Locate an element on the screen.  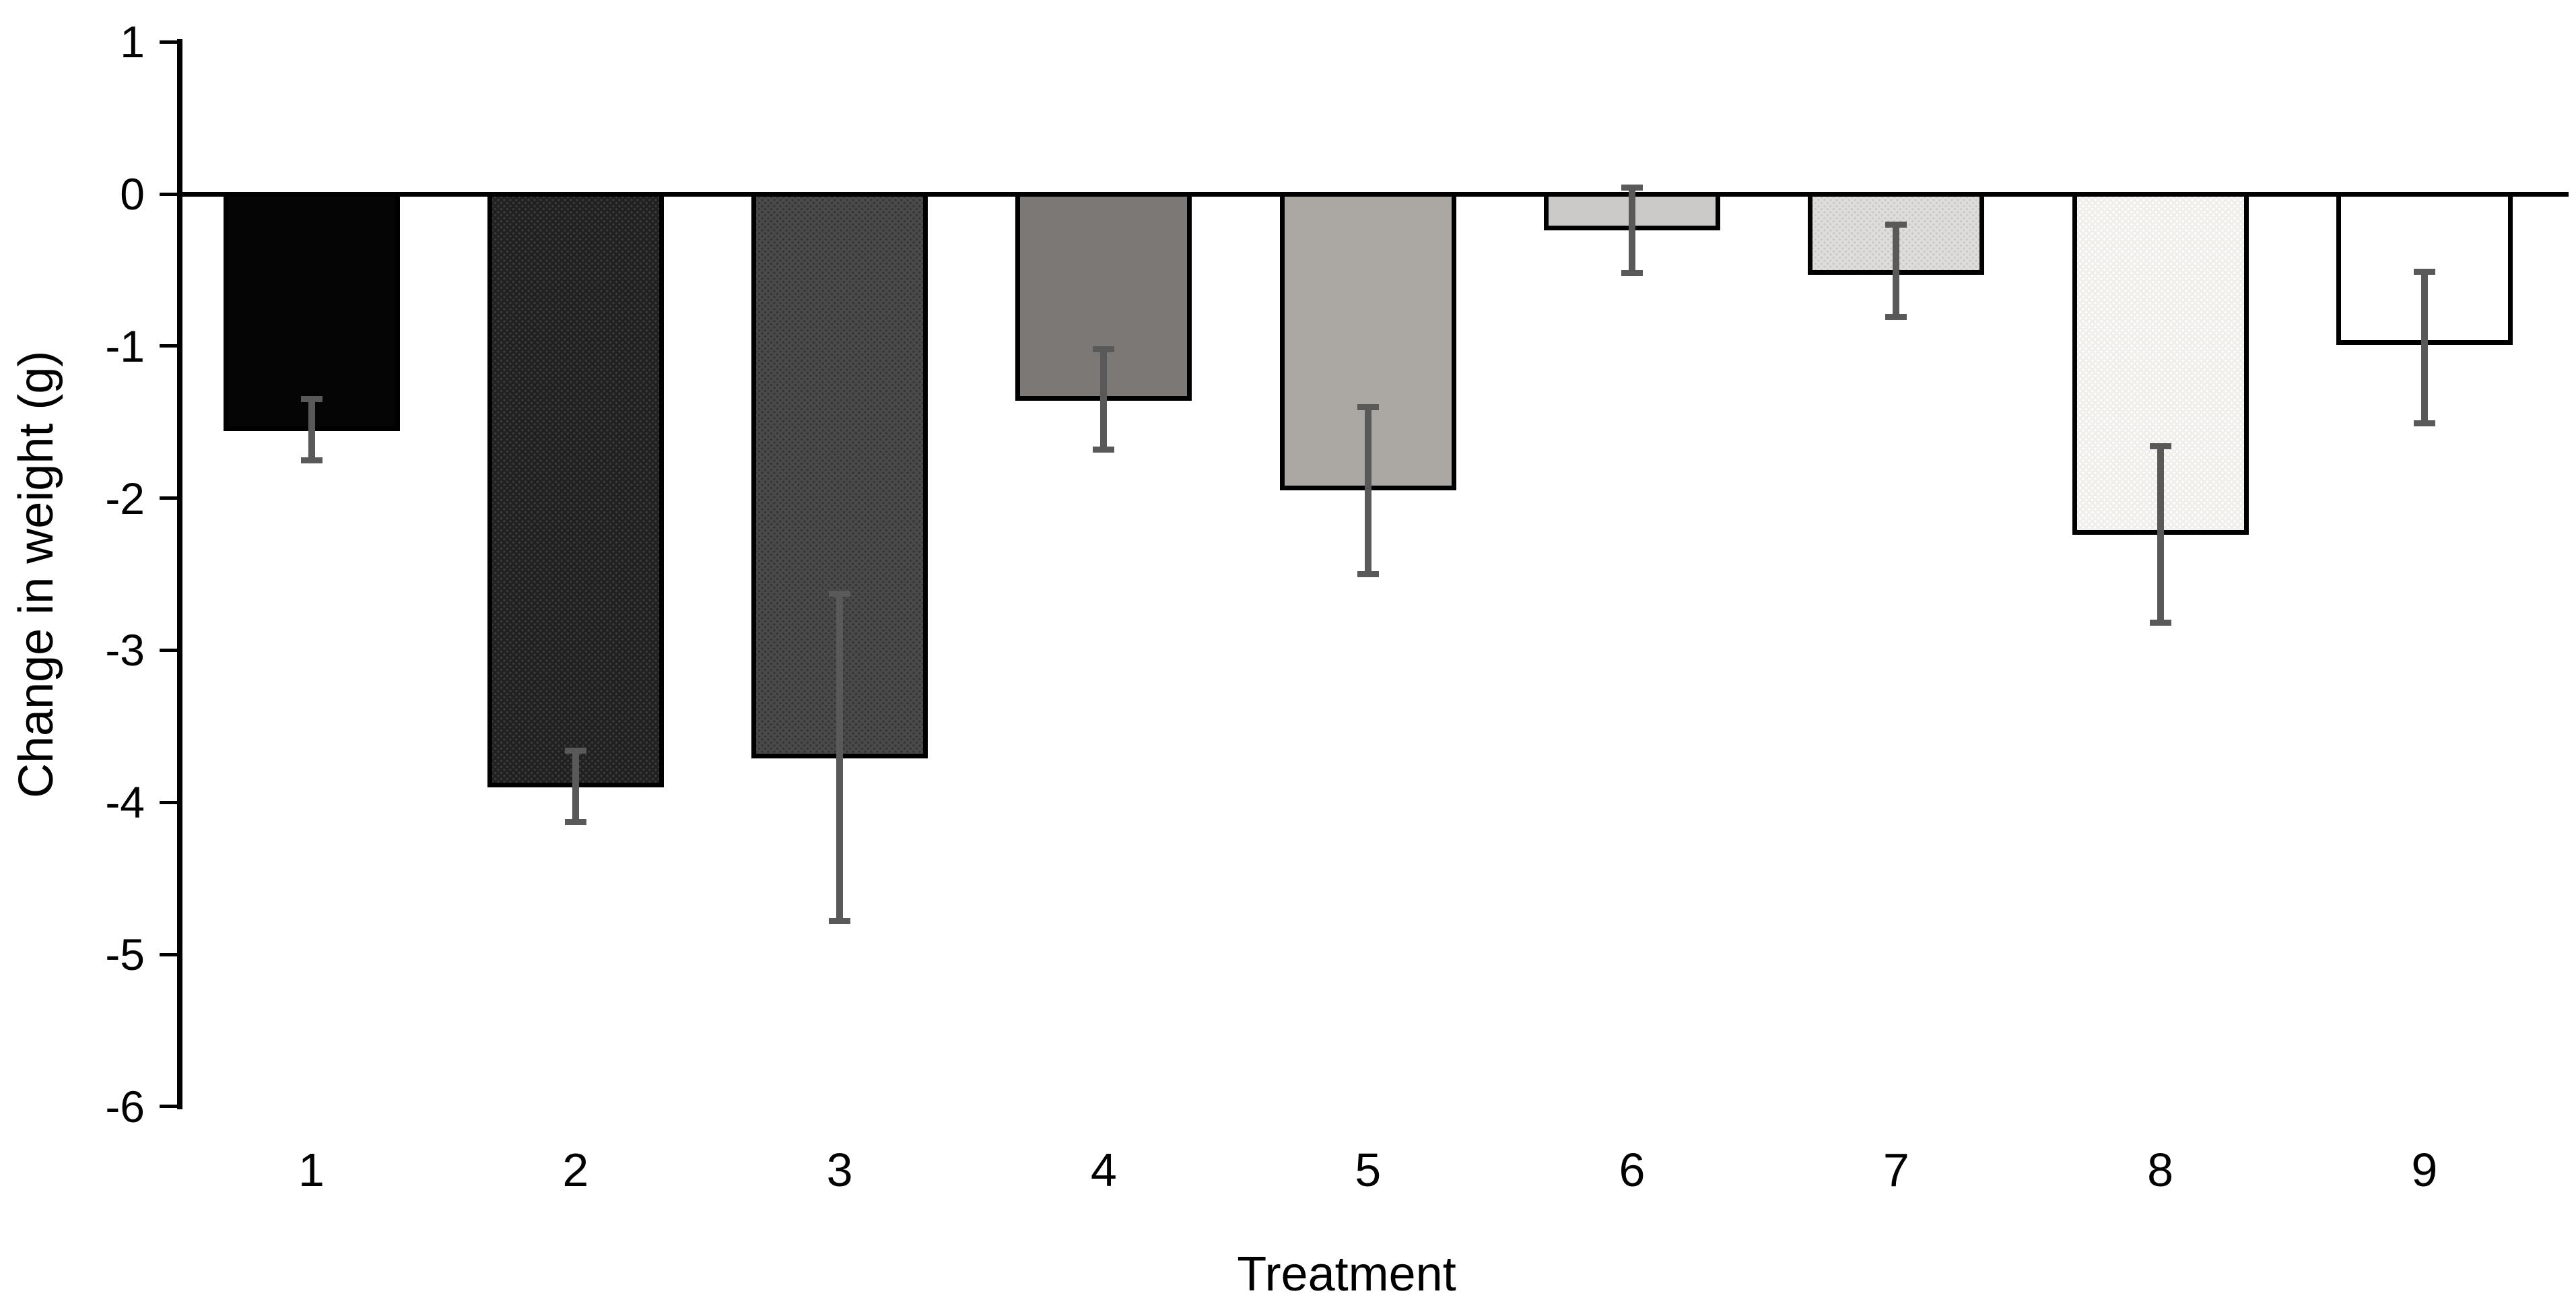
y-tick-label: -1 is located at coordinates (125, 346).